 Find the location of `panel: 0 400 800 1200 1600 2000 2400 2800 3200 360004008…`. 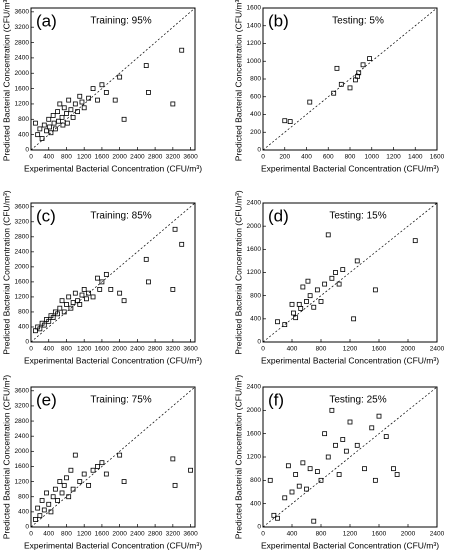

panel: 0 400 800 1200 1600 2000 2400 2800 3200 360004008… is located at coordinates (101, 86).